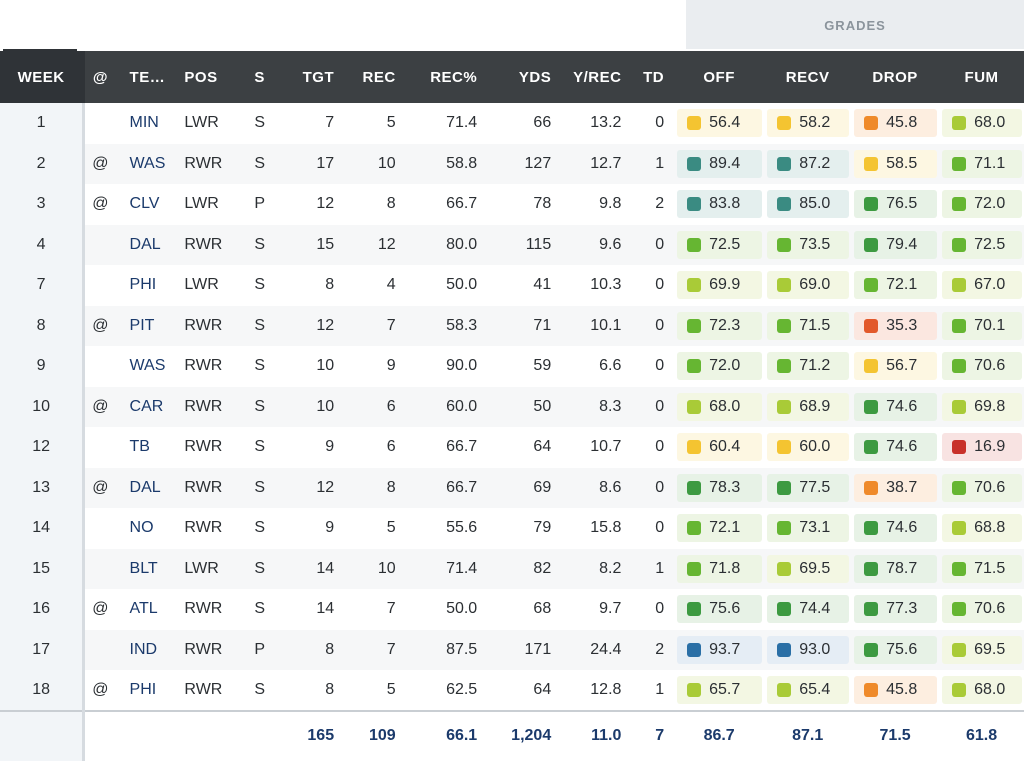  Describe the element at coordinates (144, 204) in the screenshot. I see `team-cell: CLV` at that location.